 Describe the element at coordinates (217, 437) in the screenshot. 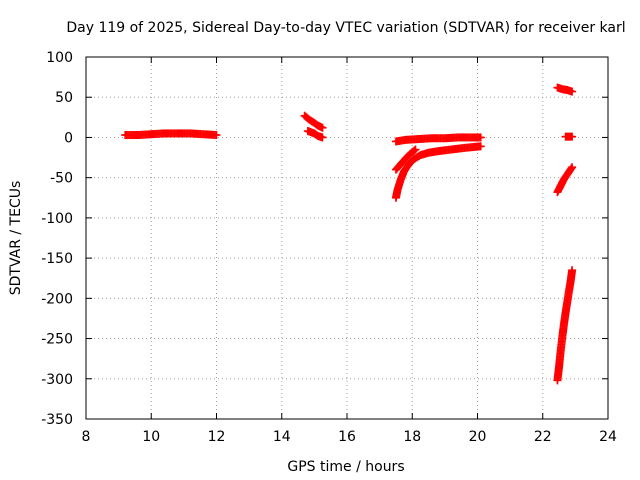

I see `x-tick-label: 12` at that location.